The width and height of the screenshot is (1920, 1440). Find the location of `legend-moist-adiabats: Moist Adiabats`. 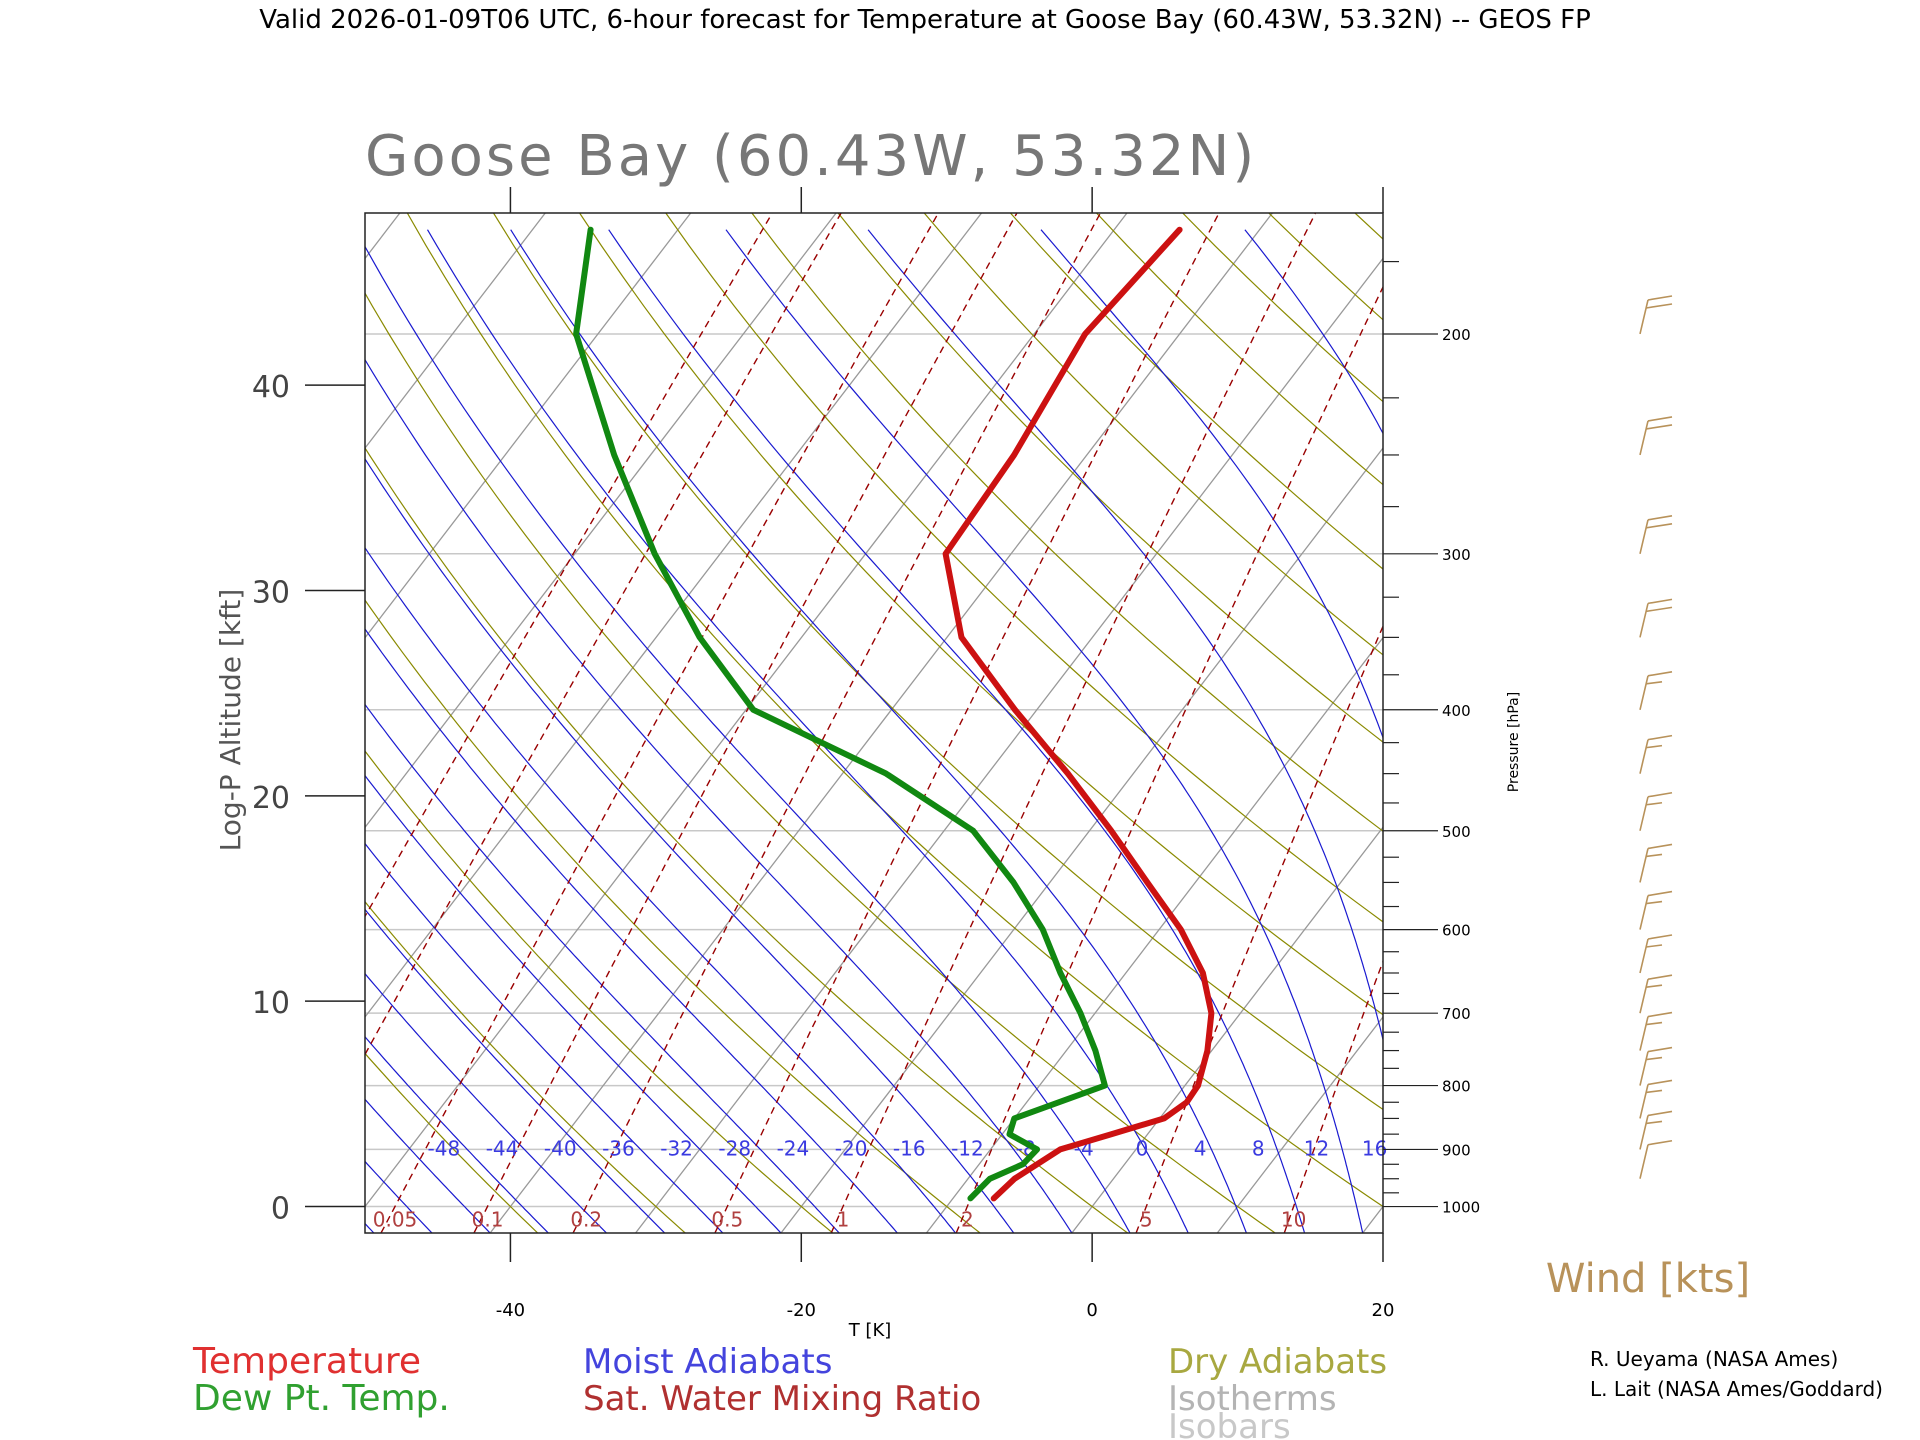

legend-moist-adiabats: Moist Adiabats is located at coordinates (707, 1362).